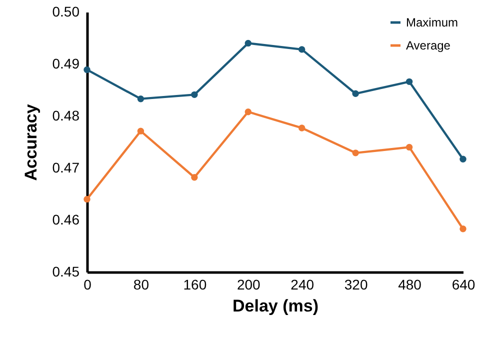  What do you see at coordinates (432, 23) in the screenshot?
I see `legend-label: Maximum` at bounding box center [432, 23].